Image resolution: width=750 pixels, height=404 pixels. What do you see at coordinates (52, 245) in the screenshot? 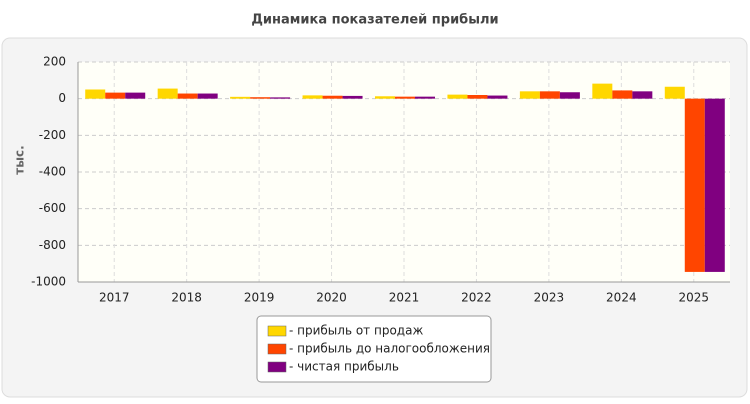
I see `y-tick-label: -800` at bounding box center [52, 245].